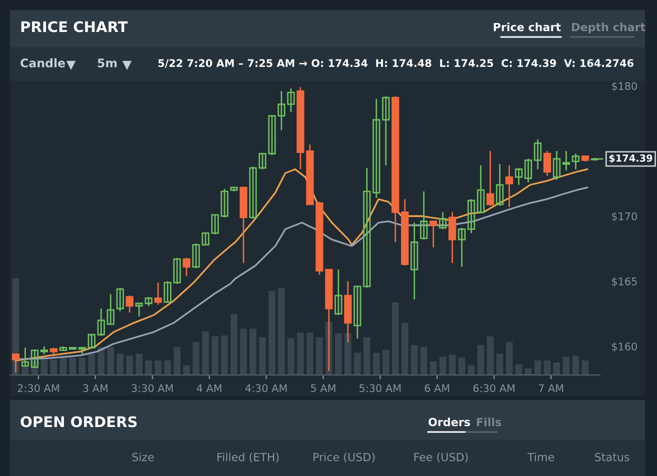 The height and width of the screenshot is (476, 657). I want to click on text: 5m, so click(107, 63).